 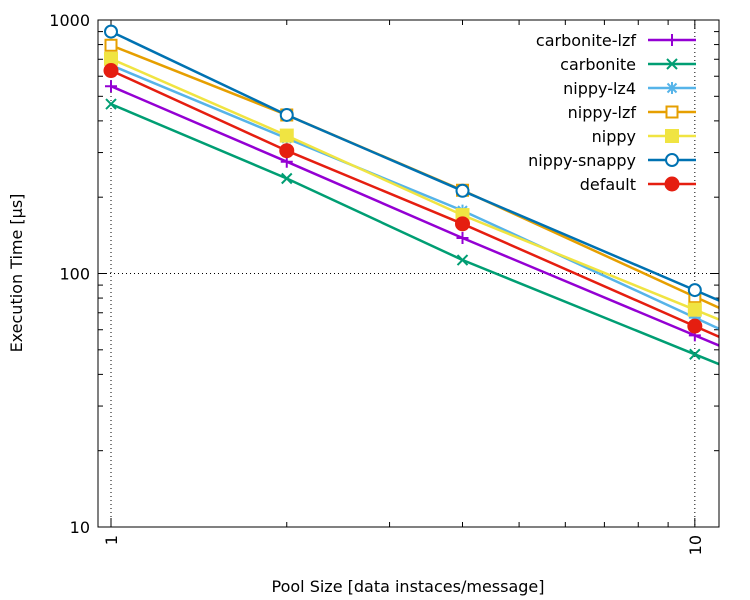 I want to click on legend-item-carbonite-lzf: carbonite-lzf, so click(x=616, y=40).